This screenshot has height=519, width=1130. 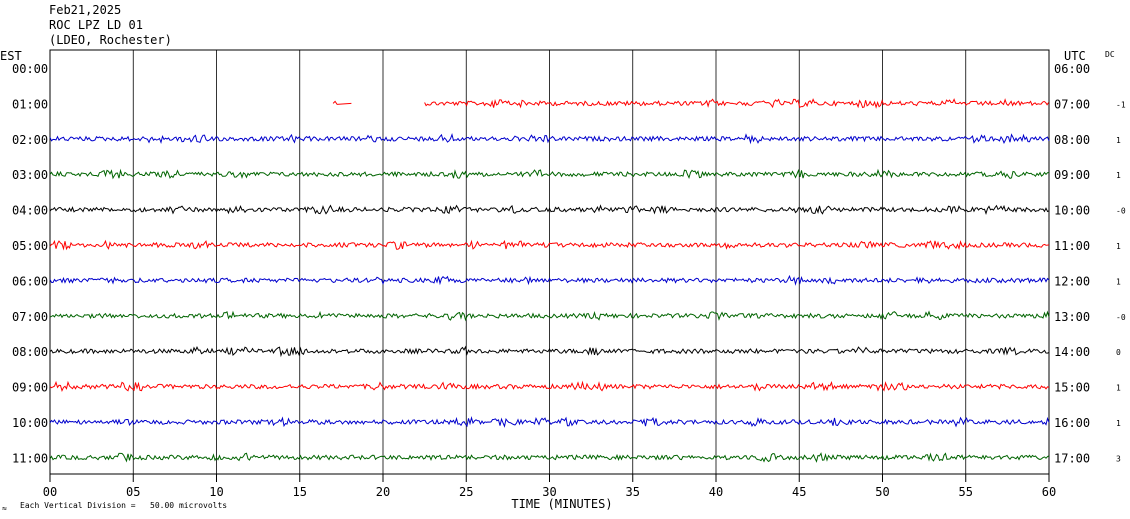 I want to click on utc-hour-label: 06:00, so click(x=1072, y=69).